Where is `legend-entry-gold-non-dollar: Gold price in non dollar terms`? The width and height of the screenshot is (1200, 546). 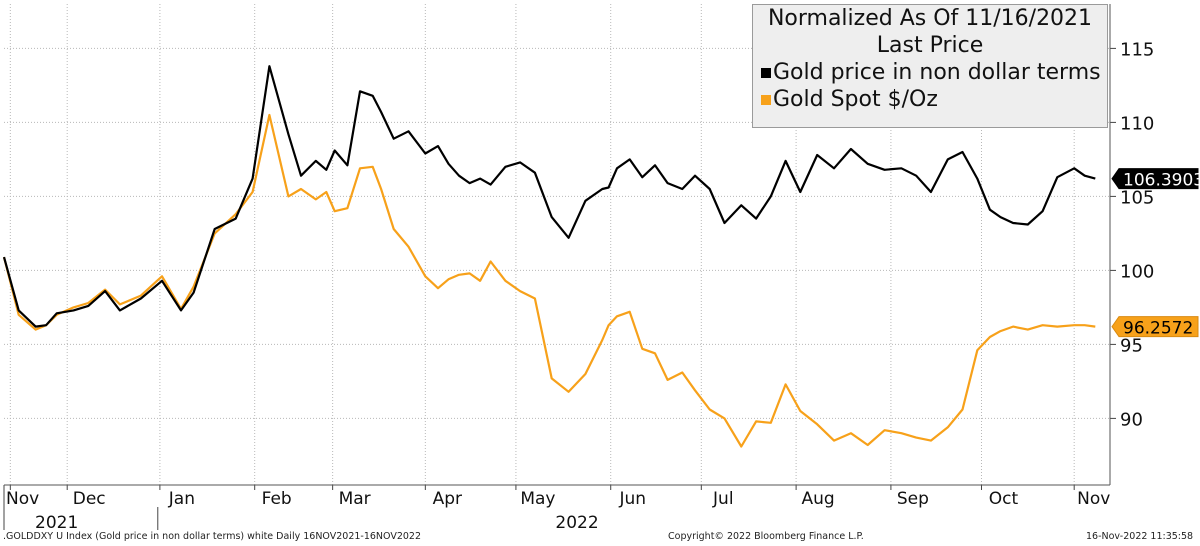 legend-entry-gold-non-dollar: Gold price in non dollar terms is located at coordinates (930, 72).